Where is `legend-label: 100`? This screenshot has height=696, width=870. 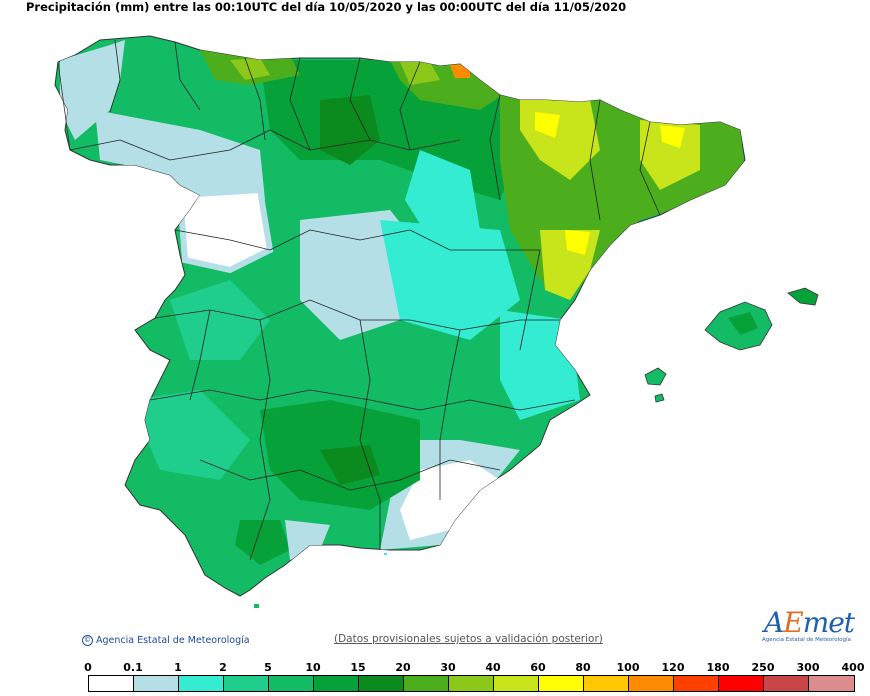 legend-label: 100 is located at coordinates (628, 667).